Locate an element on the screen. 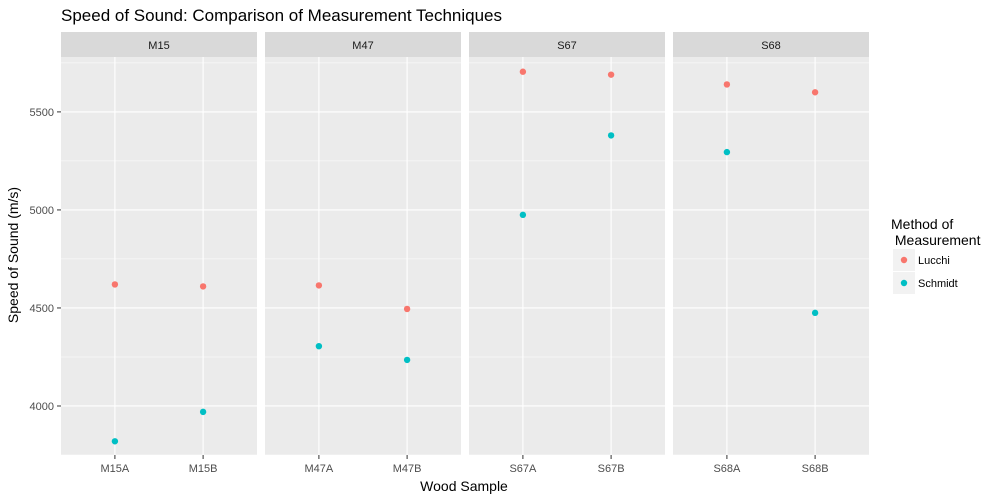  point-lucchi-s67b is located at coordinates (611, 74).